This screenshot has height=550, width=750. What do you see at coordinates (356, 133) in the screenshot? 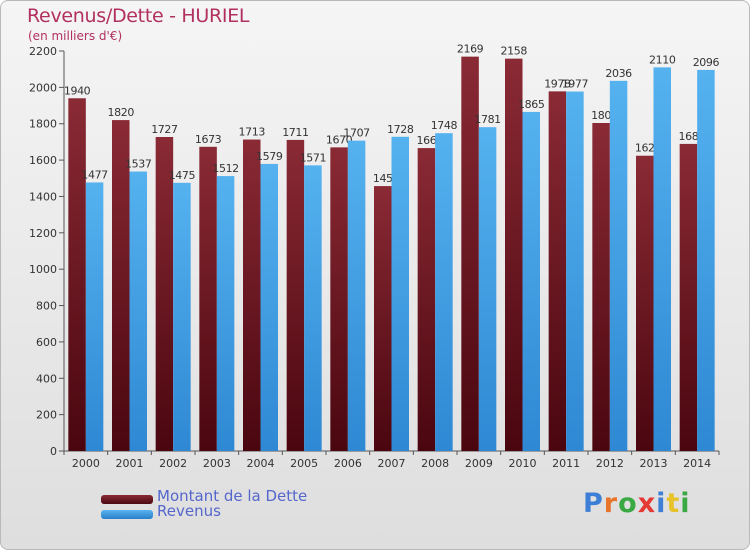
I see `data-label-revenus: 1707` at bounding box center [356, 133].